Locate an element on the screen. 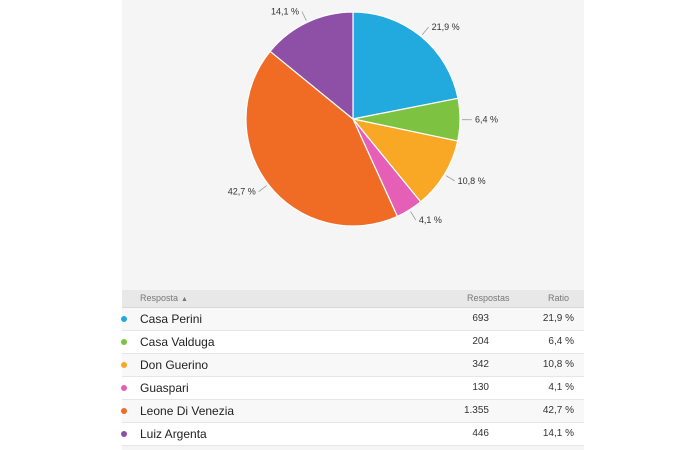 This screenshot has width=700, height=450. table-row: Don Guerino 342 10,8 % is located at coordinates (352, 365).